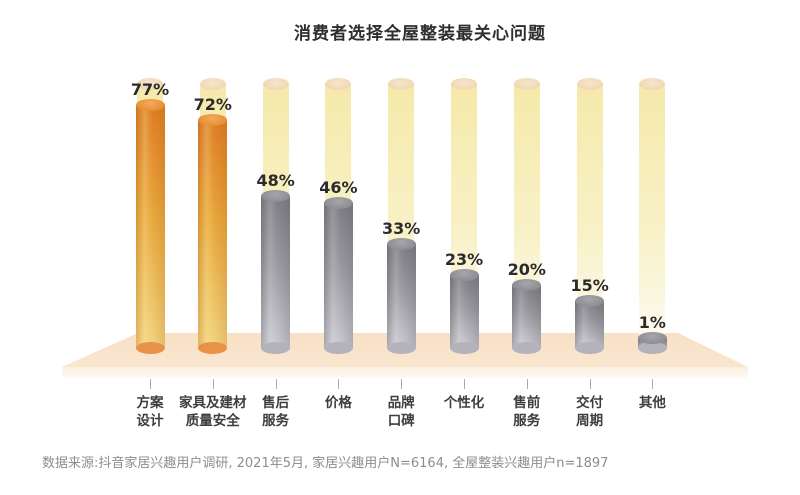  Describe the element at coordinates (464, 260) in the screenshot. I see `bar-value-label: 23%` at that location.